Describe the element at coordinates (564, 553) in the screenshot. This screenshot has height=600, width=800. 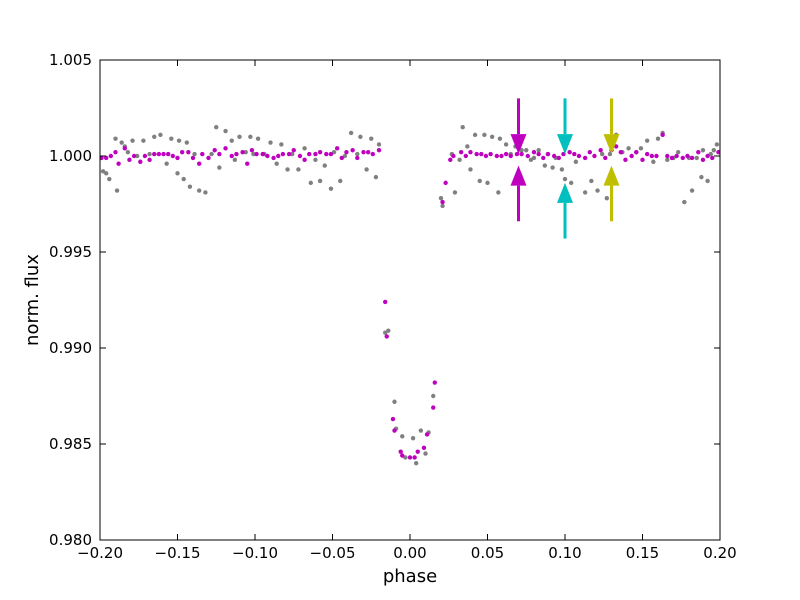
I see `x-tick-label: 0.10` at that location.